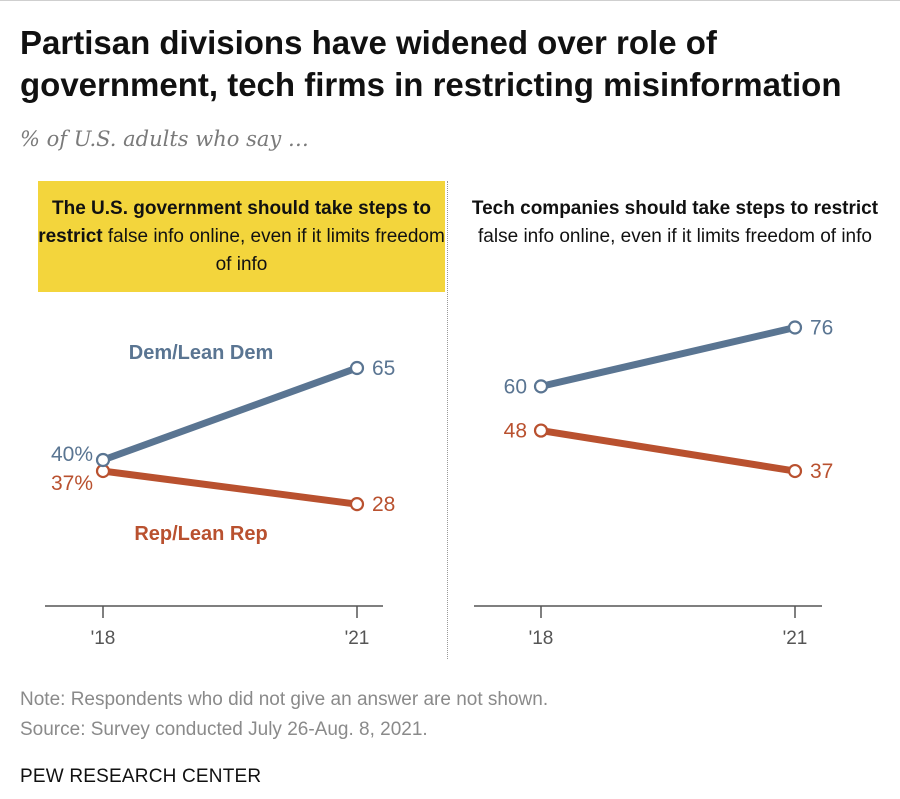  Describe the element at coordinates (383, 504) in the screenshot. I see `data-label-rep: 28` at that location.